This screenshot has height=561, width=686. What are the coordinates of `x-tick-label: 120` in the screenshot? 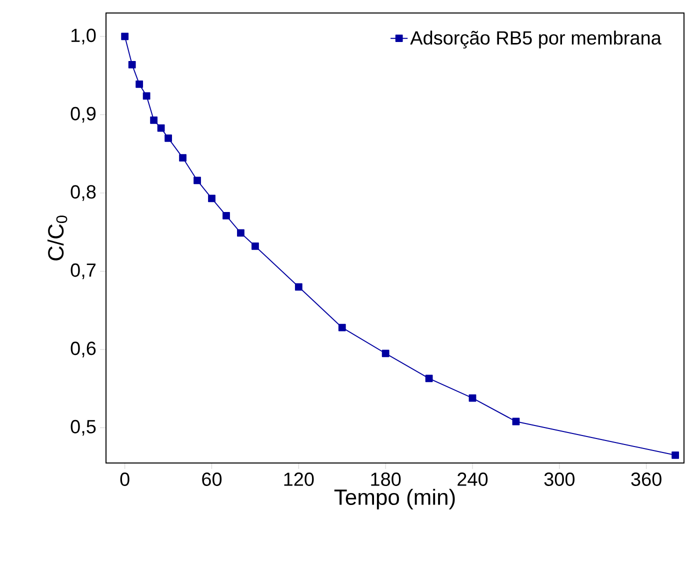 It's located at (299, 479).